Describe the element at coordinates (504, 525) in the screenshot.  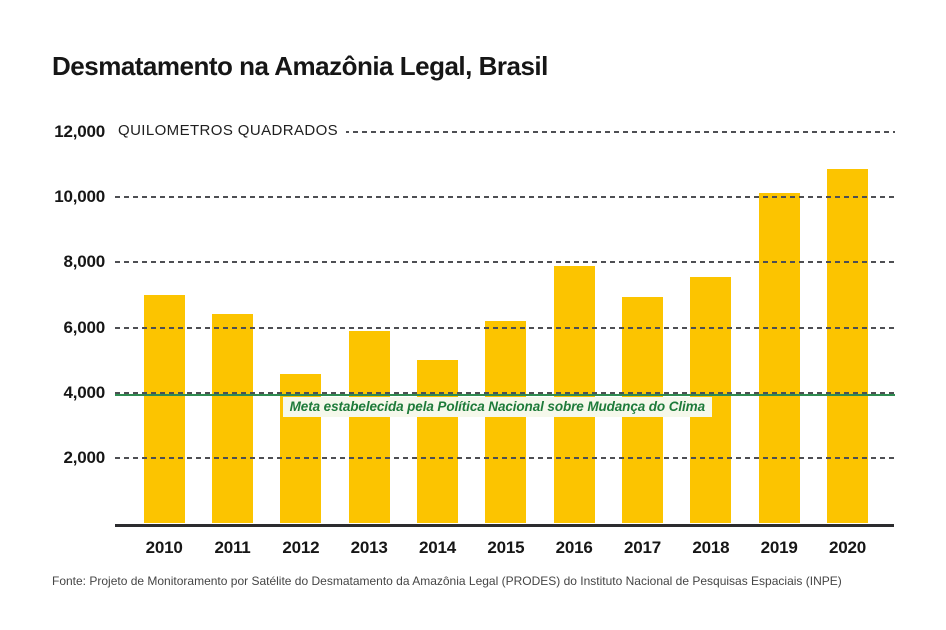
I see `x-axis-line` at that location.